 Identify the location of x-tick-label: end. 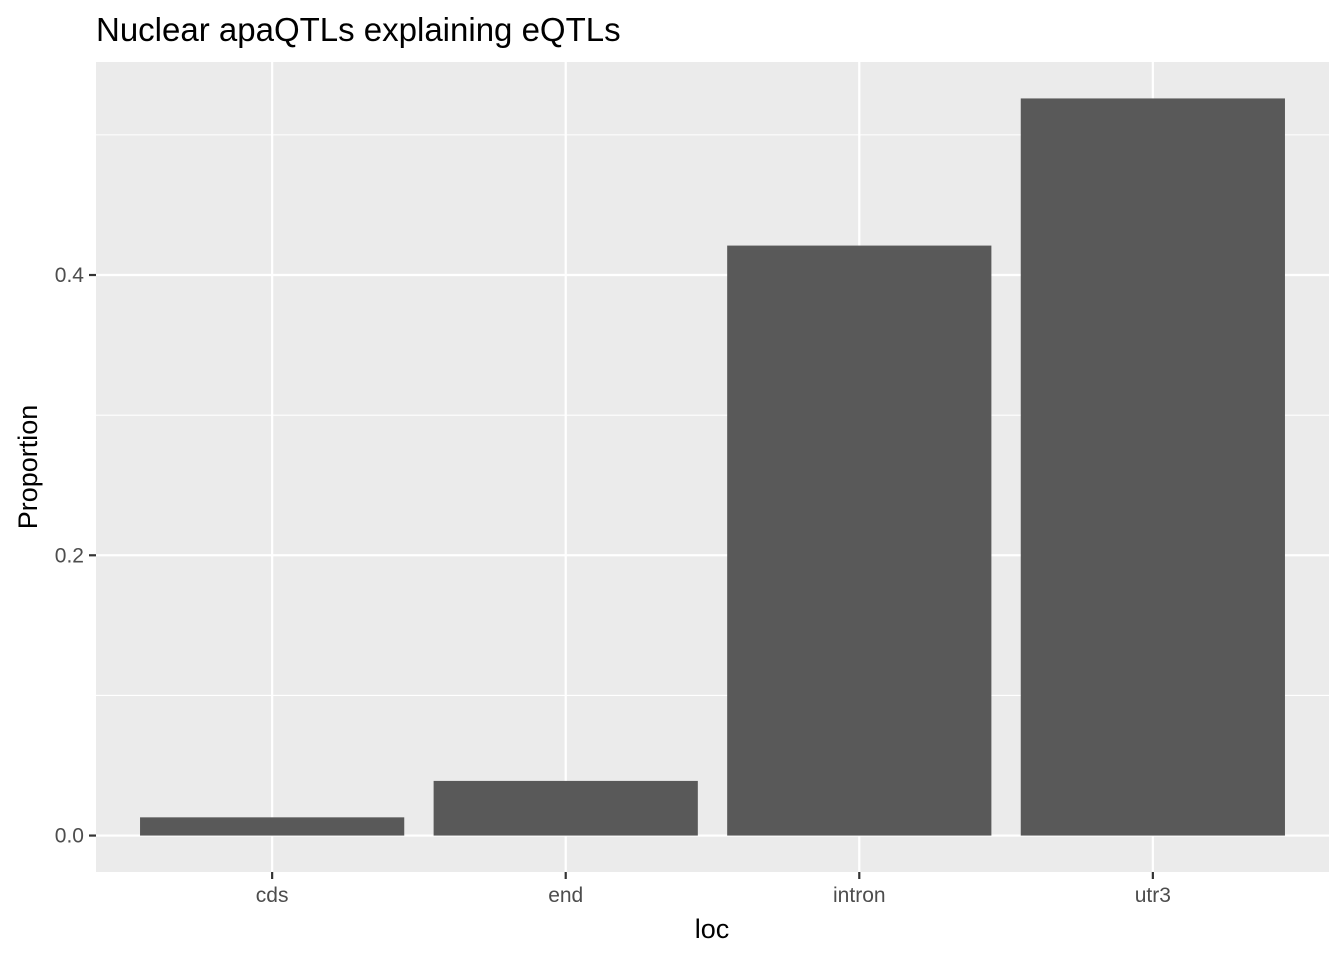
(565, 895).